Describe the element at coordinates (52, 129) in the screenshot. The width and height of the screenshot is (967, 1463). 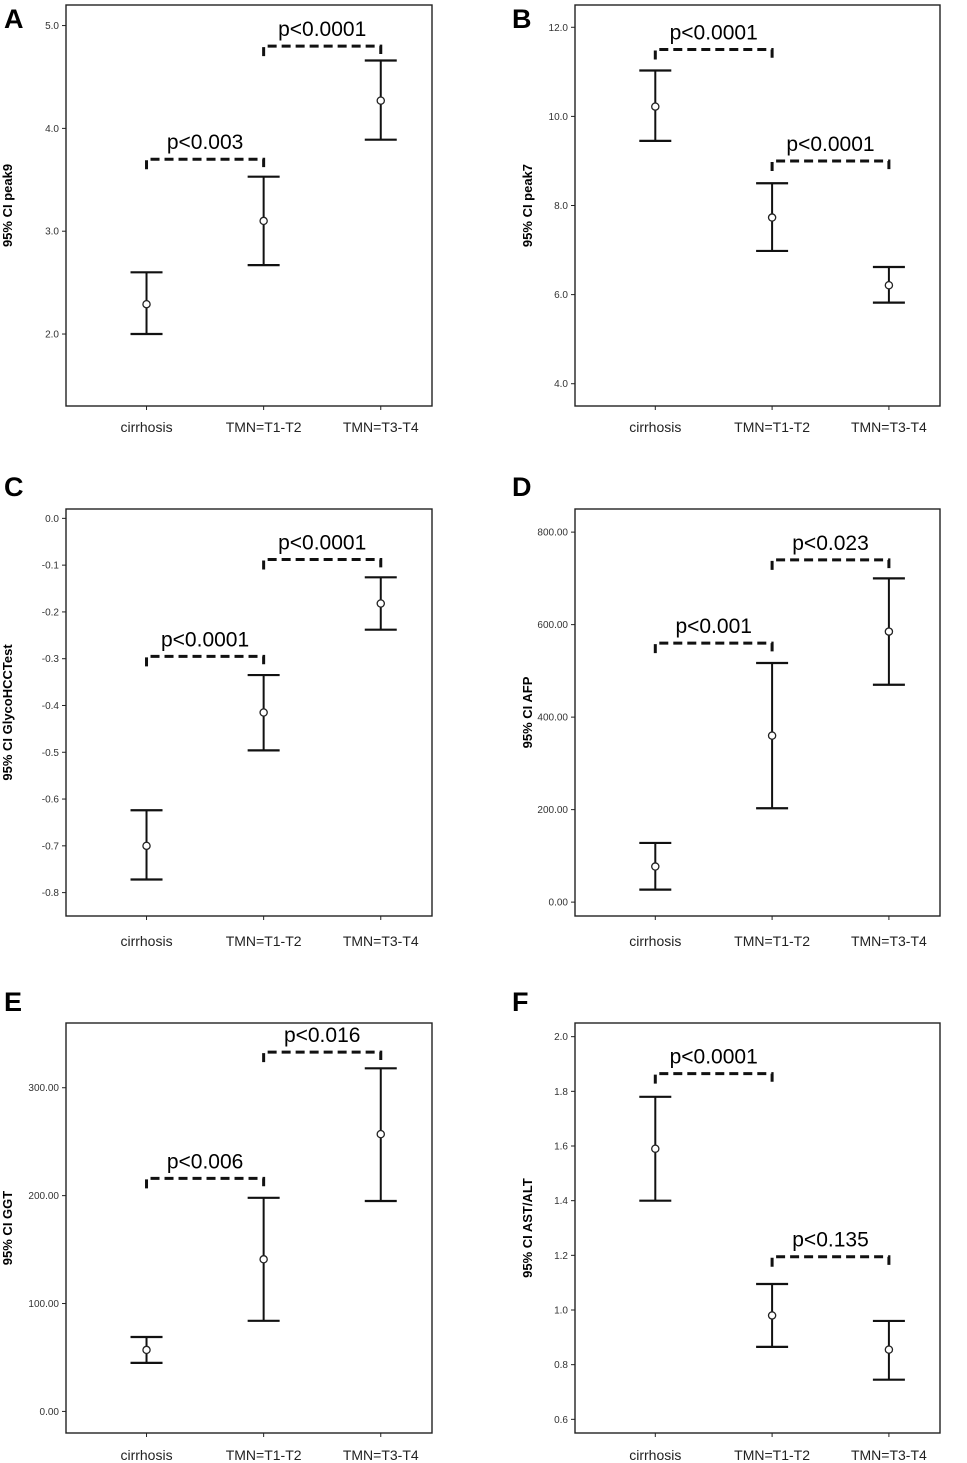
I see `y-tick-label: 4.0` at that location.